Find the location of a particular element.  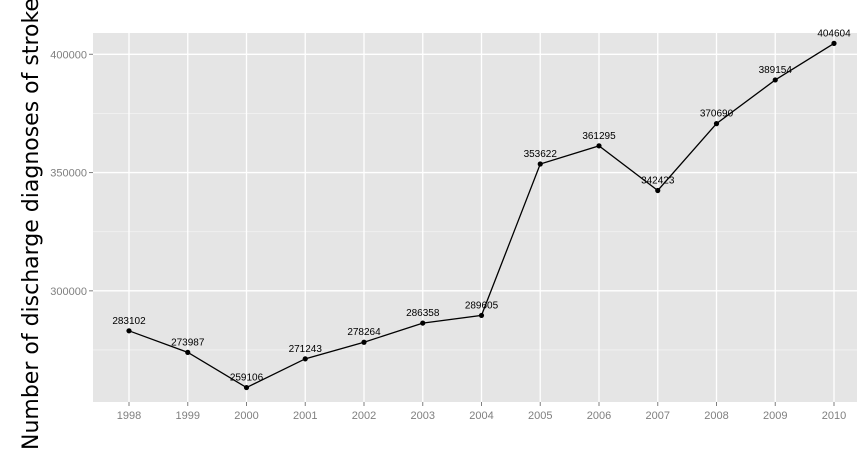

data-label: 286358 is located at coordinates (423, 313).